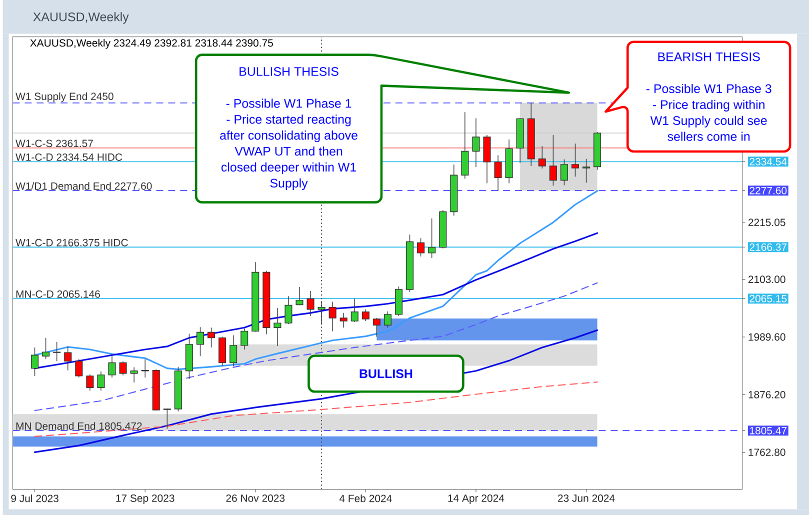  Describe the element at coordinates (586, 498) in the screenshot. I see `x-tick-label: 23 Jun 2024` at that location.